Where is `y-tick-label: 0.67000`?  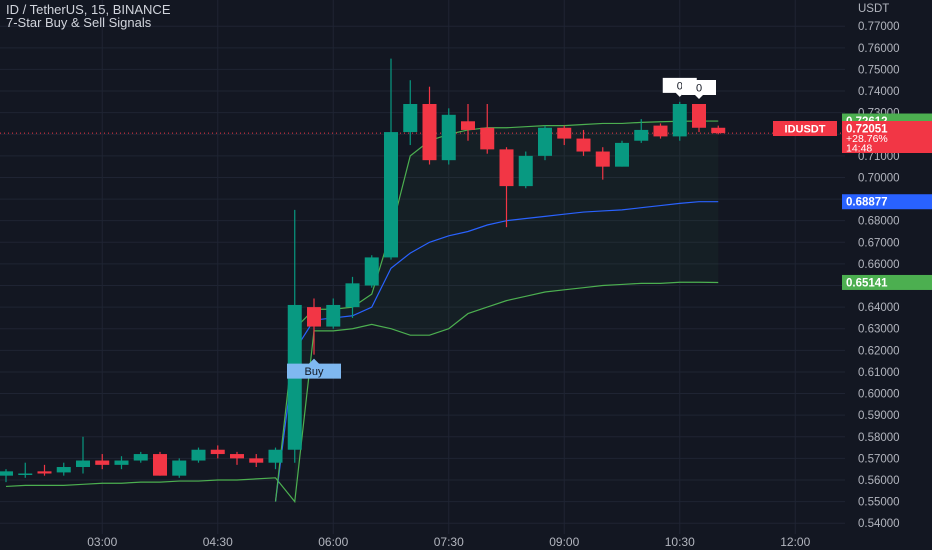 y-tick-label: 0.67000 is located at coordinates (879, 243).